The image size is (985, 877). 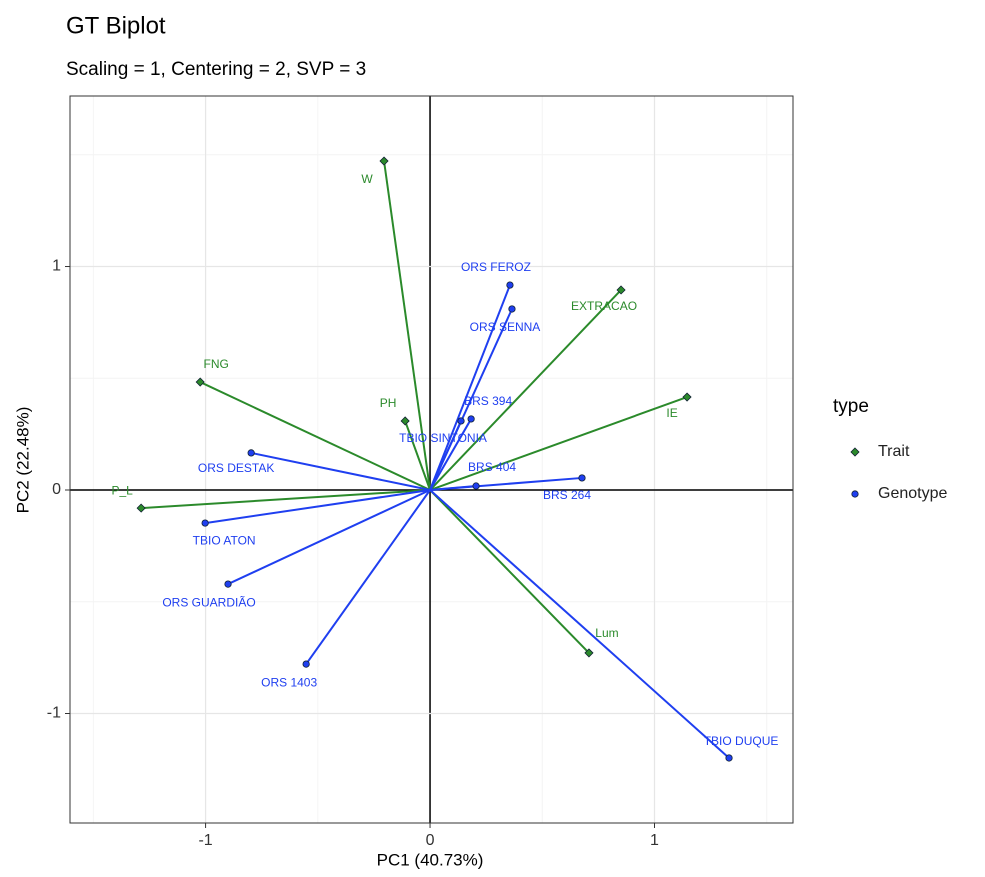 What do you see at coordinates (671, 413) in the screenshot?
I see `point-label: IE` at bounding box center [671, 413].